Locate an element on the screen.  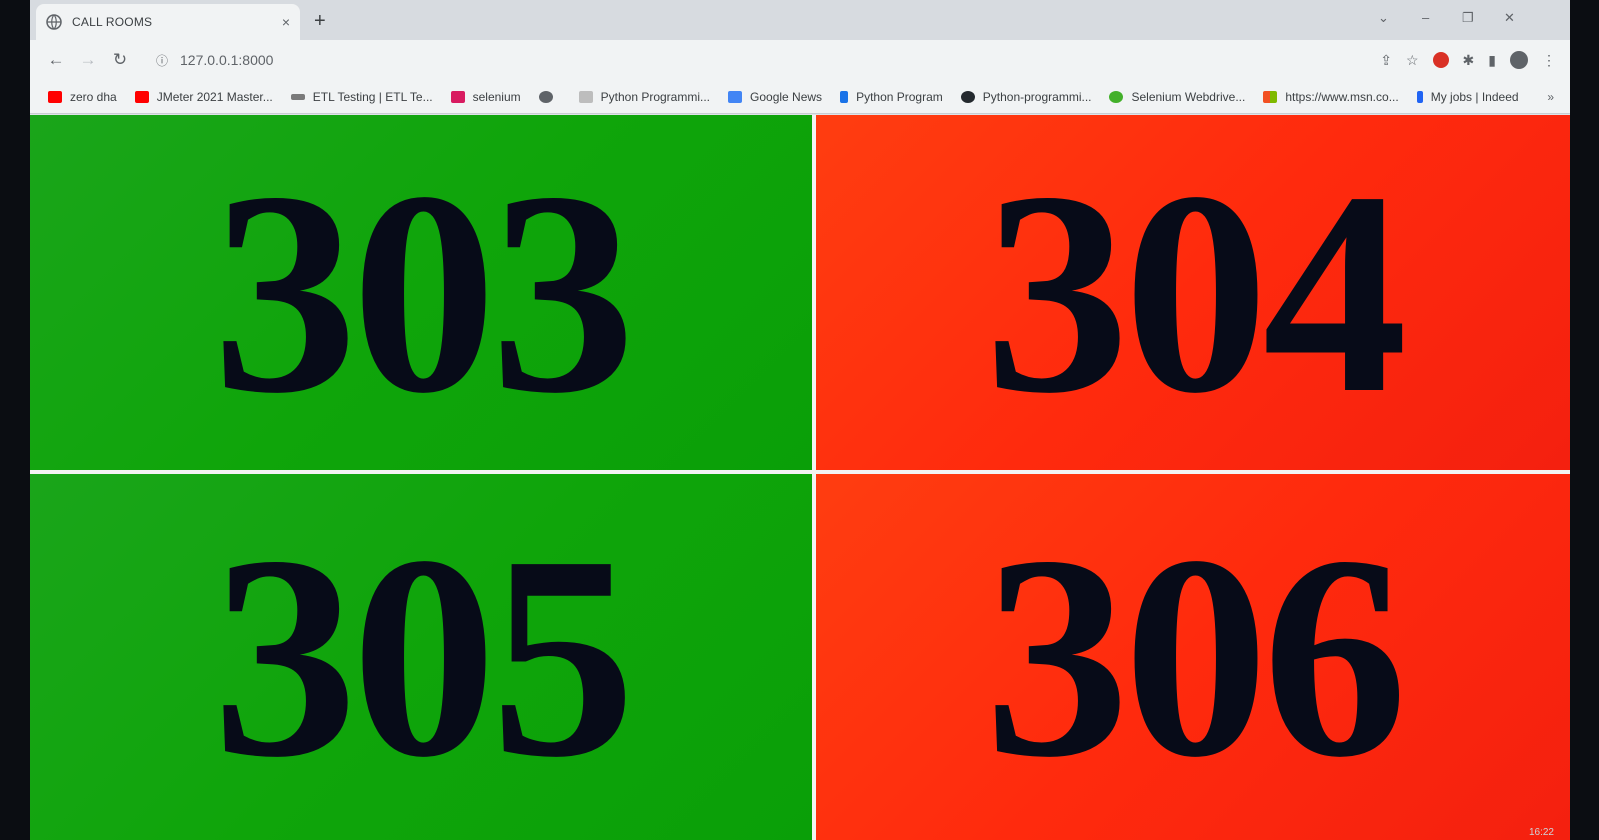
python-program-icon is located at coordinates (844, 96).